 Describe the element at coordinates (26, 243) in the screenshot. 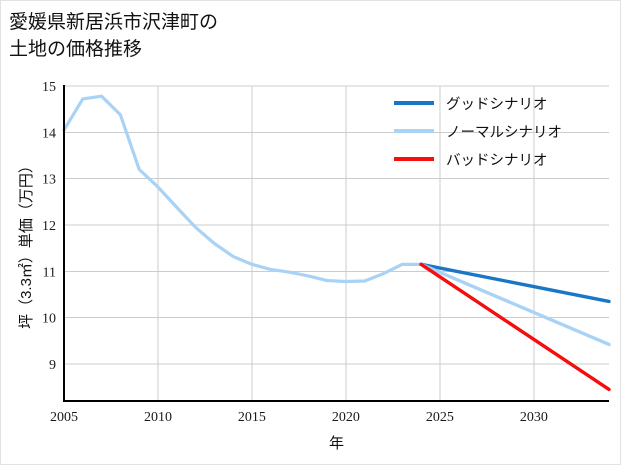

I see `y-axis-title: 坪（3.3㎡）単価（万円）` at that location.